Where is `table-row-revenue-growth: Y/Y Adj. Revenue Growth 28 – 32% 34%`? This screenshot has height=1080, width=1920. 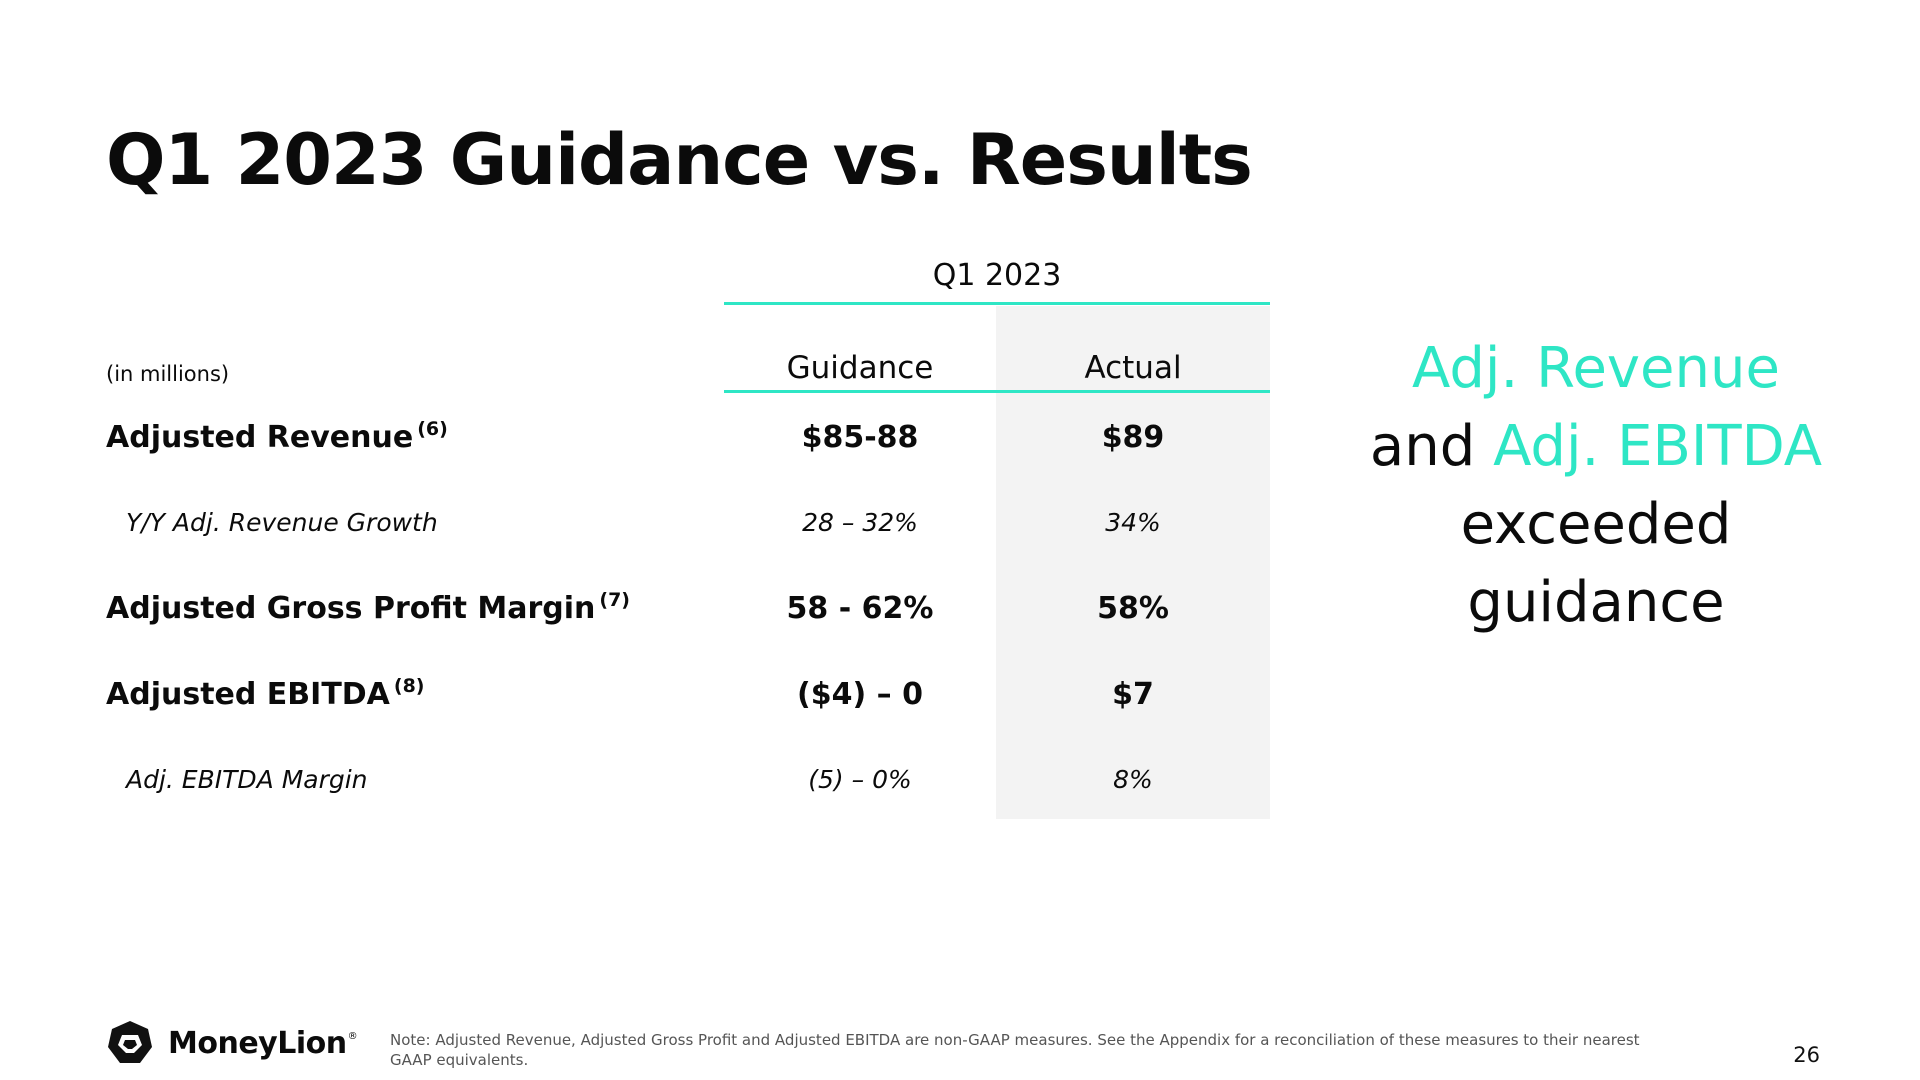 table-row-revenue-growth: Y/Y Adj. Revenue Growth 28 – 32% 34% is located at coordinates (640, 523).